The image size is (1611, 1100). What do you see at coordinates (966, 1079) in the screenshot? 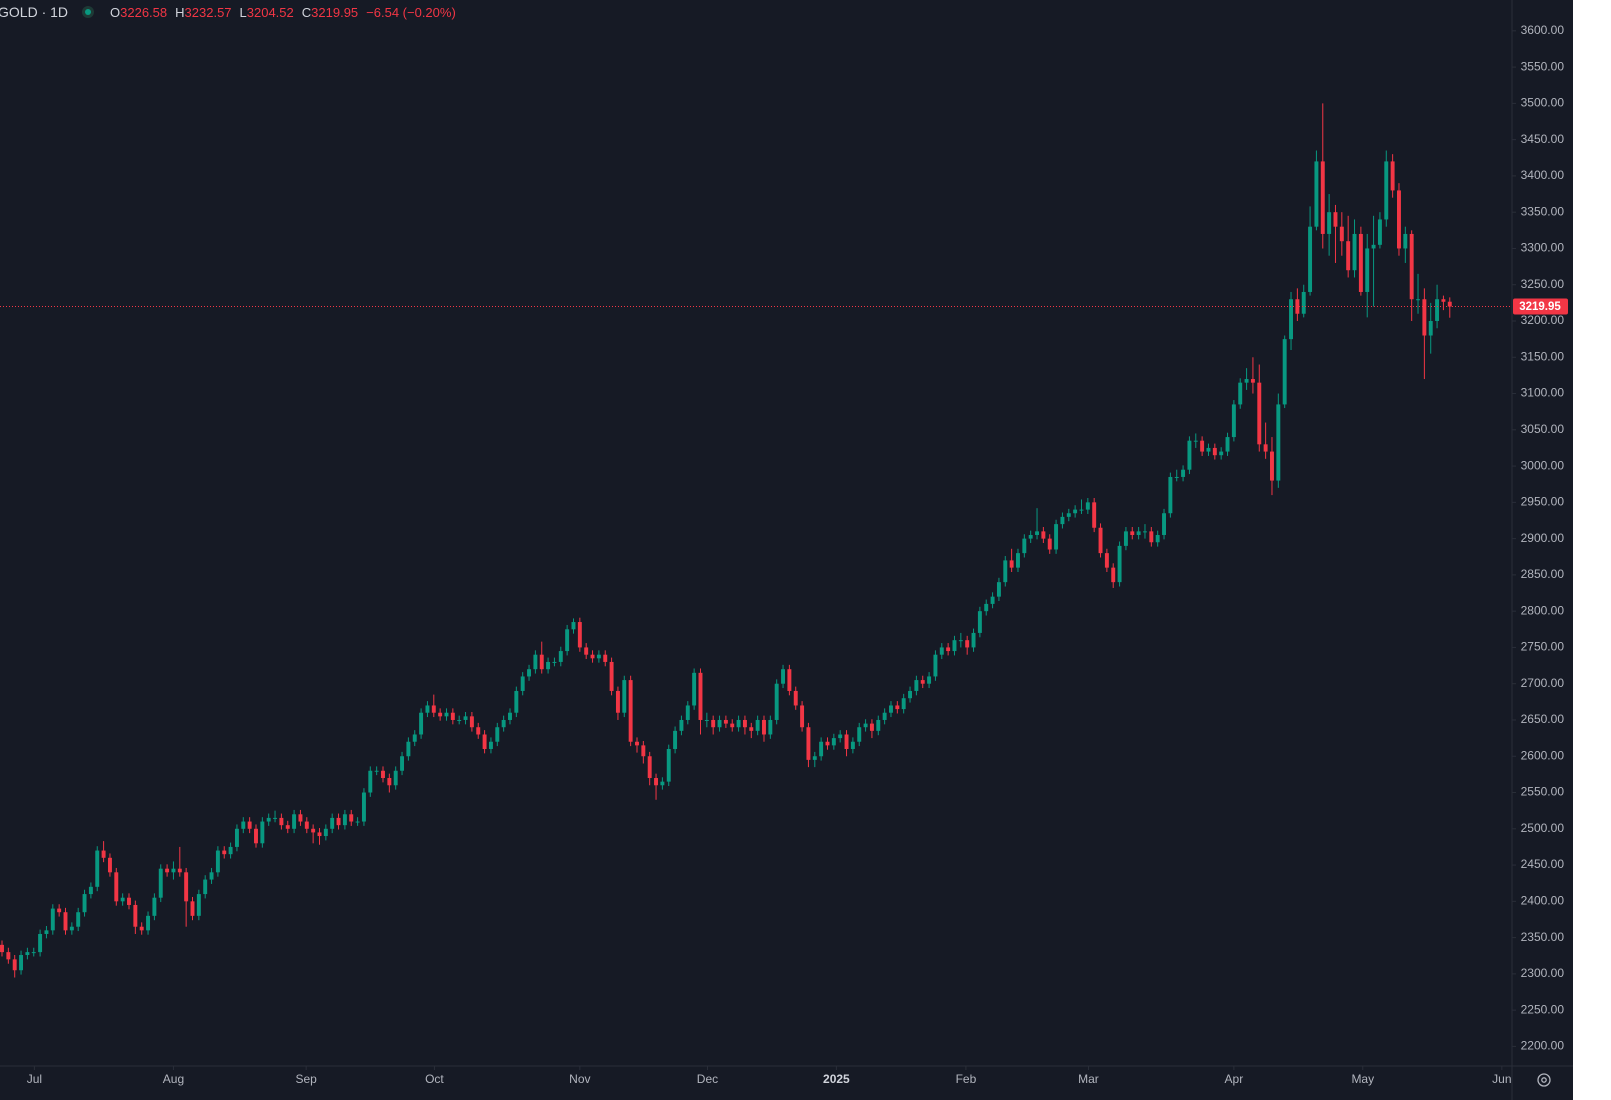
I see `x-tick-label: Feb` at bounding box center [966, 1079].